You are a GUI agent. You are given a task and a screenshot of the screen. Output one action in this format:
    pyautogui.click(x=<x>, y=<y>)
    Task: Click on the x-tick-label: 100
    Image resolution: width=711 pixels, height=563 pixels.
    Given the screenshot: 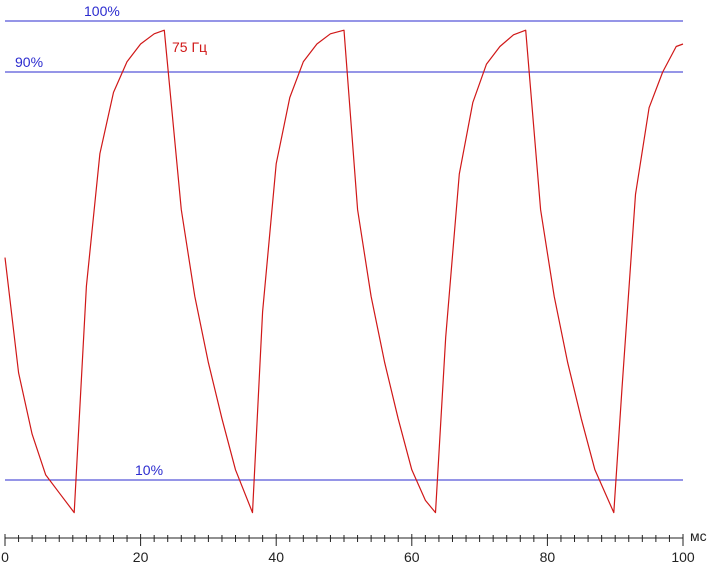 What is the action you would take?
    pyautogui.click(x=683, y=556)
    